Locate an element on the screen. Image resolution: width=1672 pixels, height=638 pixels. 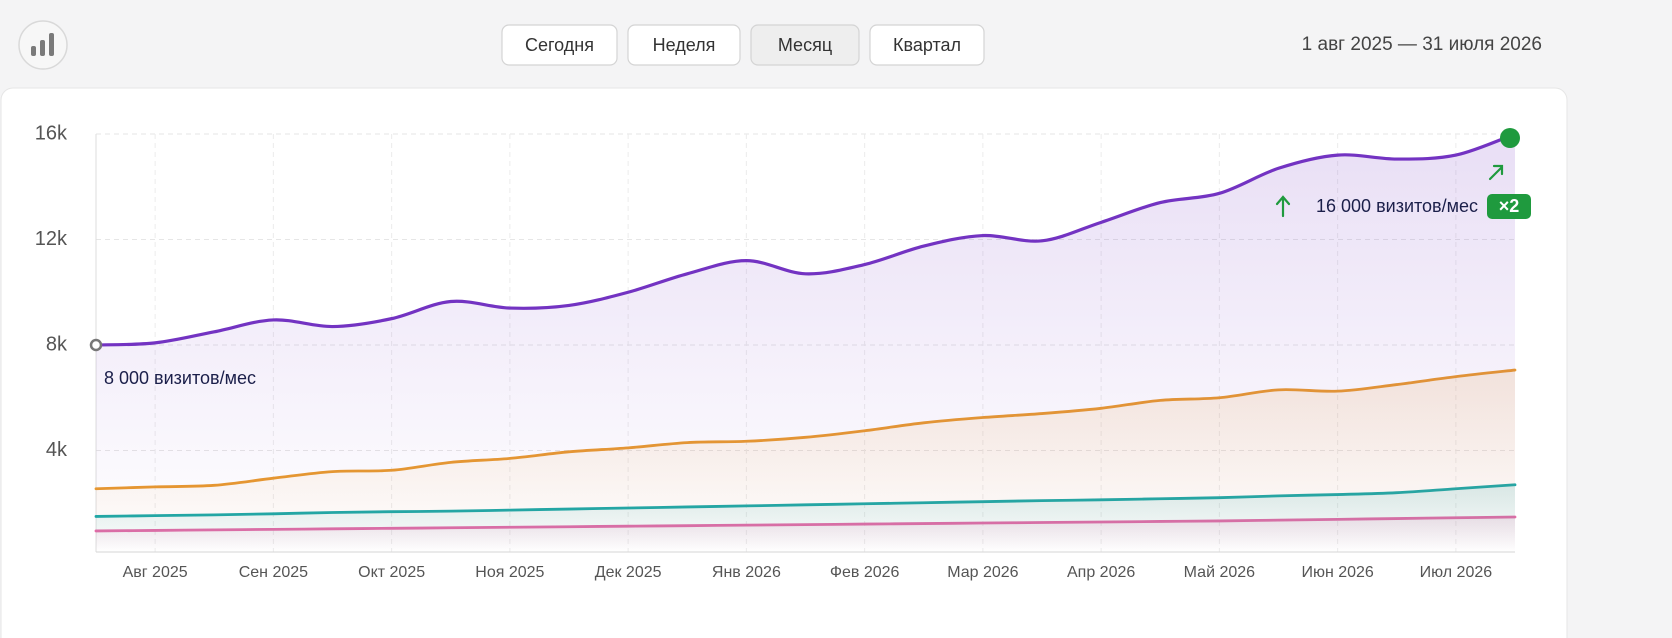
x-tick-label: Сен 2025 is located at coordinates (273, 572).